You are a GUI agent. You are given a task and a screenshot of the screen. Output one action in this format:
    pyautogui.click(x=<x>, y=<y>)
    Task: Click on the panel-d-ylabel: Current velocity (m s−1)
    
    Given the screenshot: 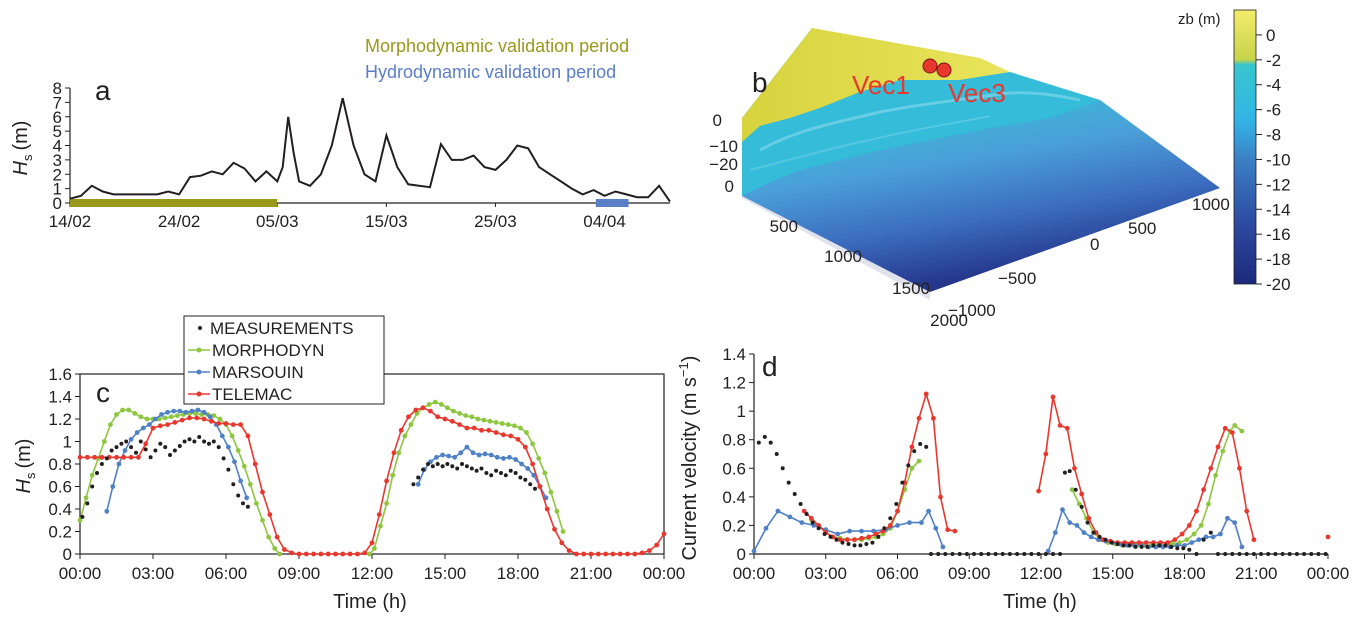 What is the action you would take?
    pyautogui.click(x=688, y=458)
    